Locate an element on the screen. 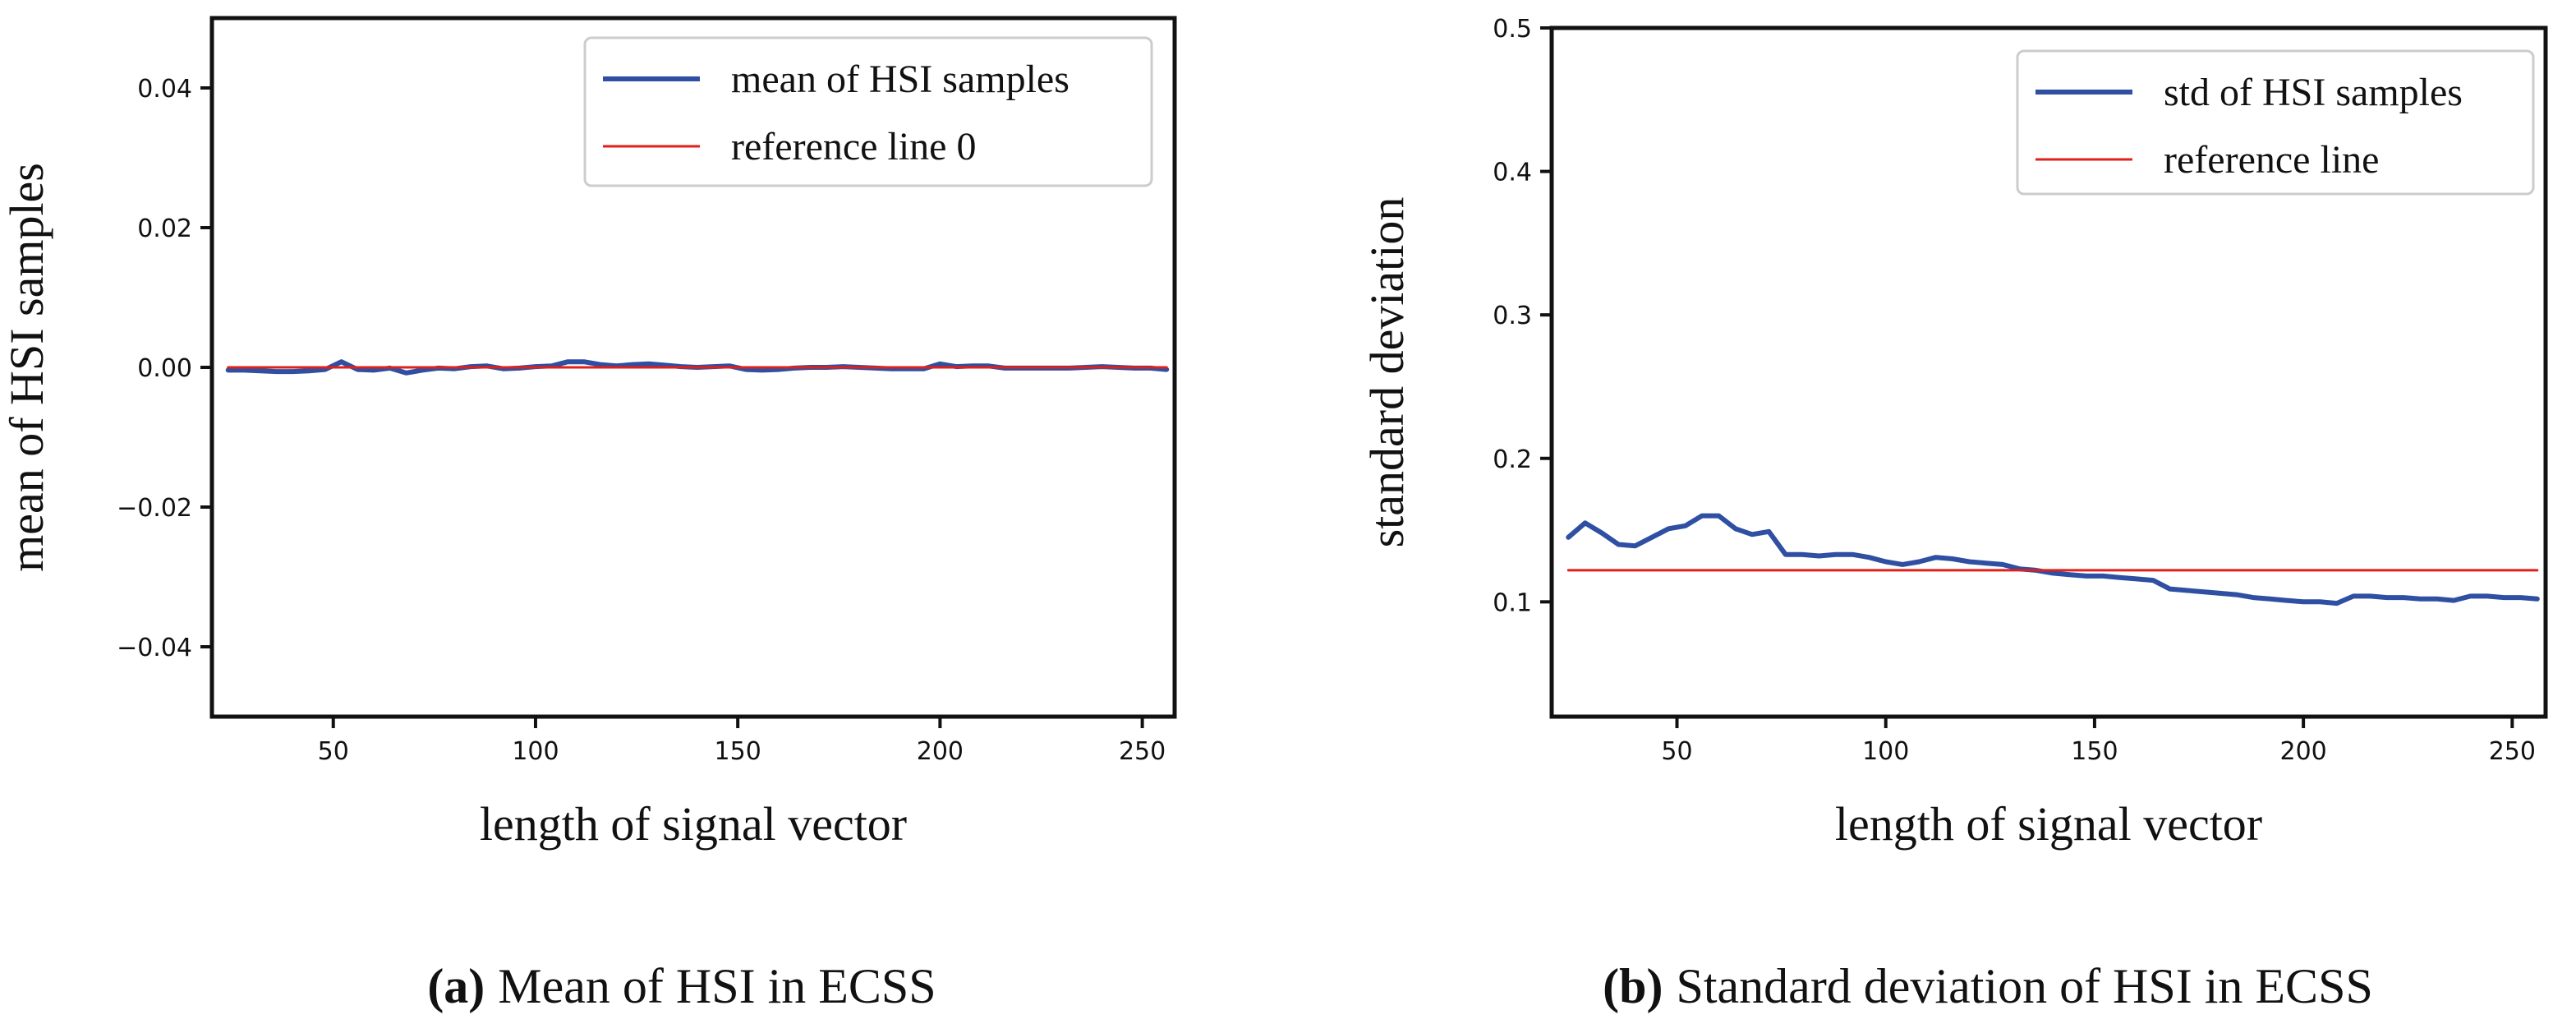  y-tick-label: 0.4 is located at coordinates (1512, 173).